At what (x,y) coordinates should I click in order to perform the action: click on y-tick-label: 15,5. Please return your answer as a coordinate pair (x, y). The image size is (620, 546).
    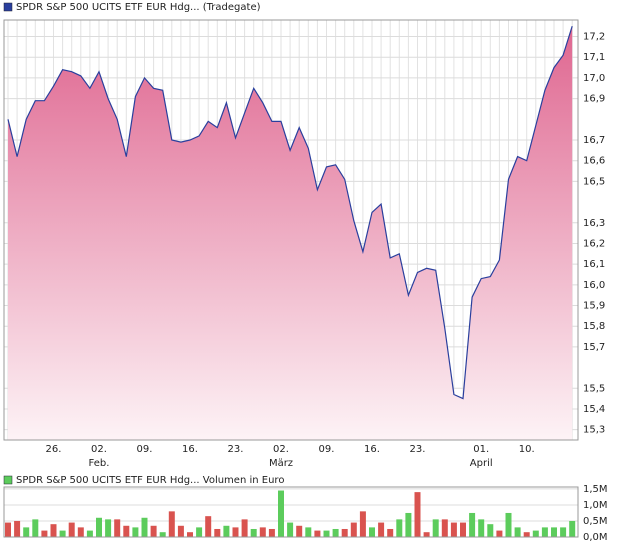
    Looking at the image, I should click on (594, 388).